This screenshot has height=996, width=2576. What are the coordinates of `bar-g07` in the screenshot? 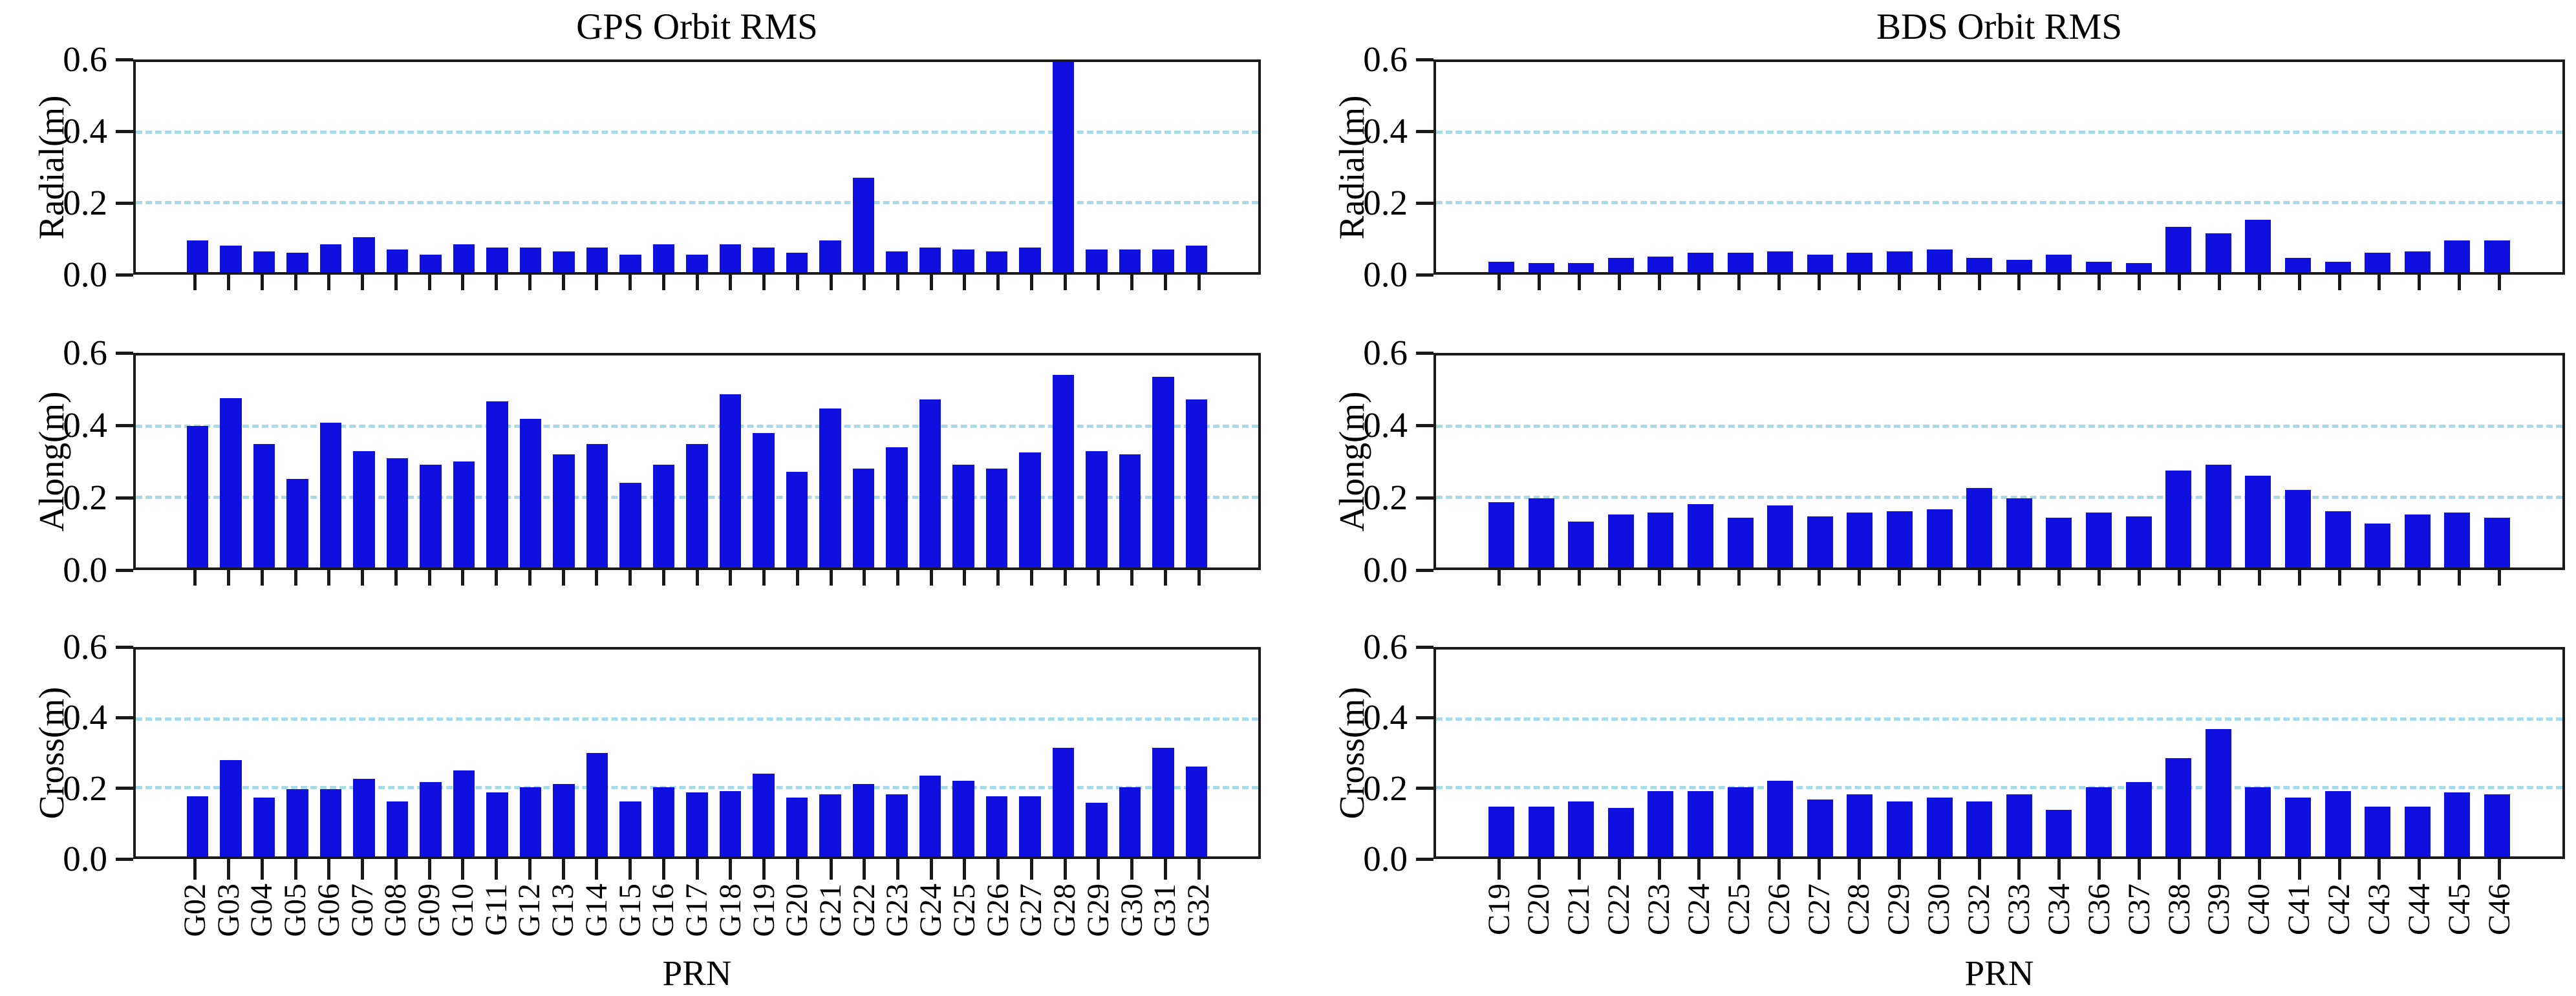 It's located at (364, 508).